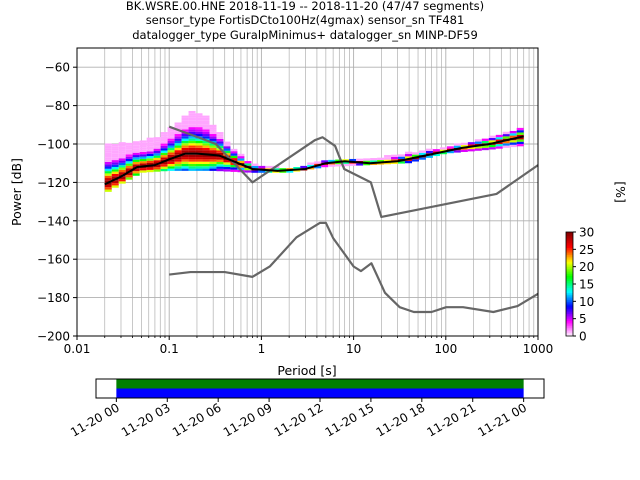  Describe the element at coordinates (452, 419) in the screenshot. I see `timeline-tick-label: 11-20 21` at that location.